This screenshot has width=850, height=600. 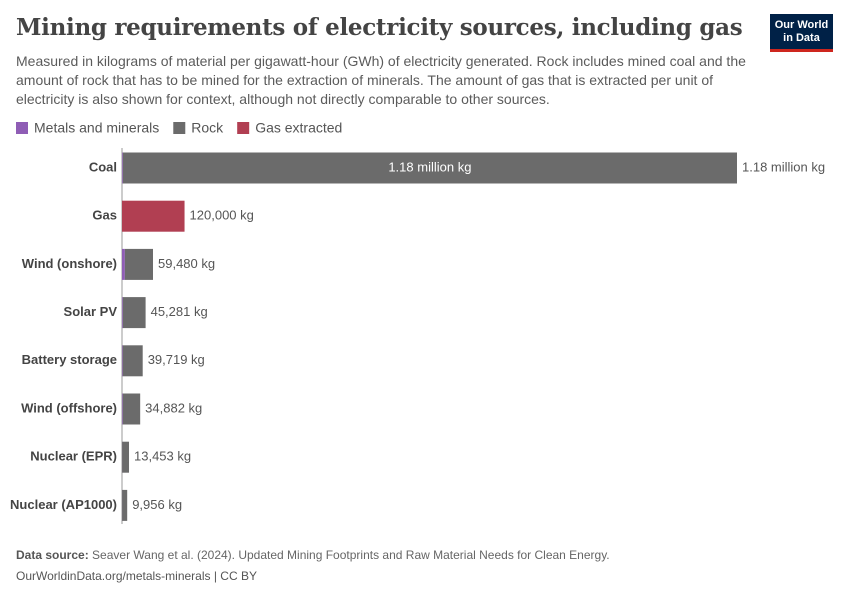 I want to click on logo: Our World in Data, so click(x=801, y=33).